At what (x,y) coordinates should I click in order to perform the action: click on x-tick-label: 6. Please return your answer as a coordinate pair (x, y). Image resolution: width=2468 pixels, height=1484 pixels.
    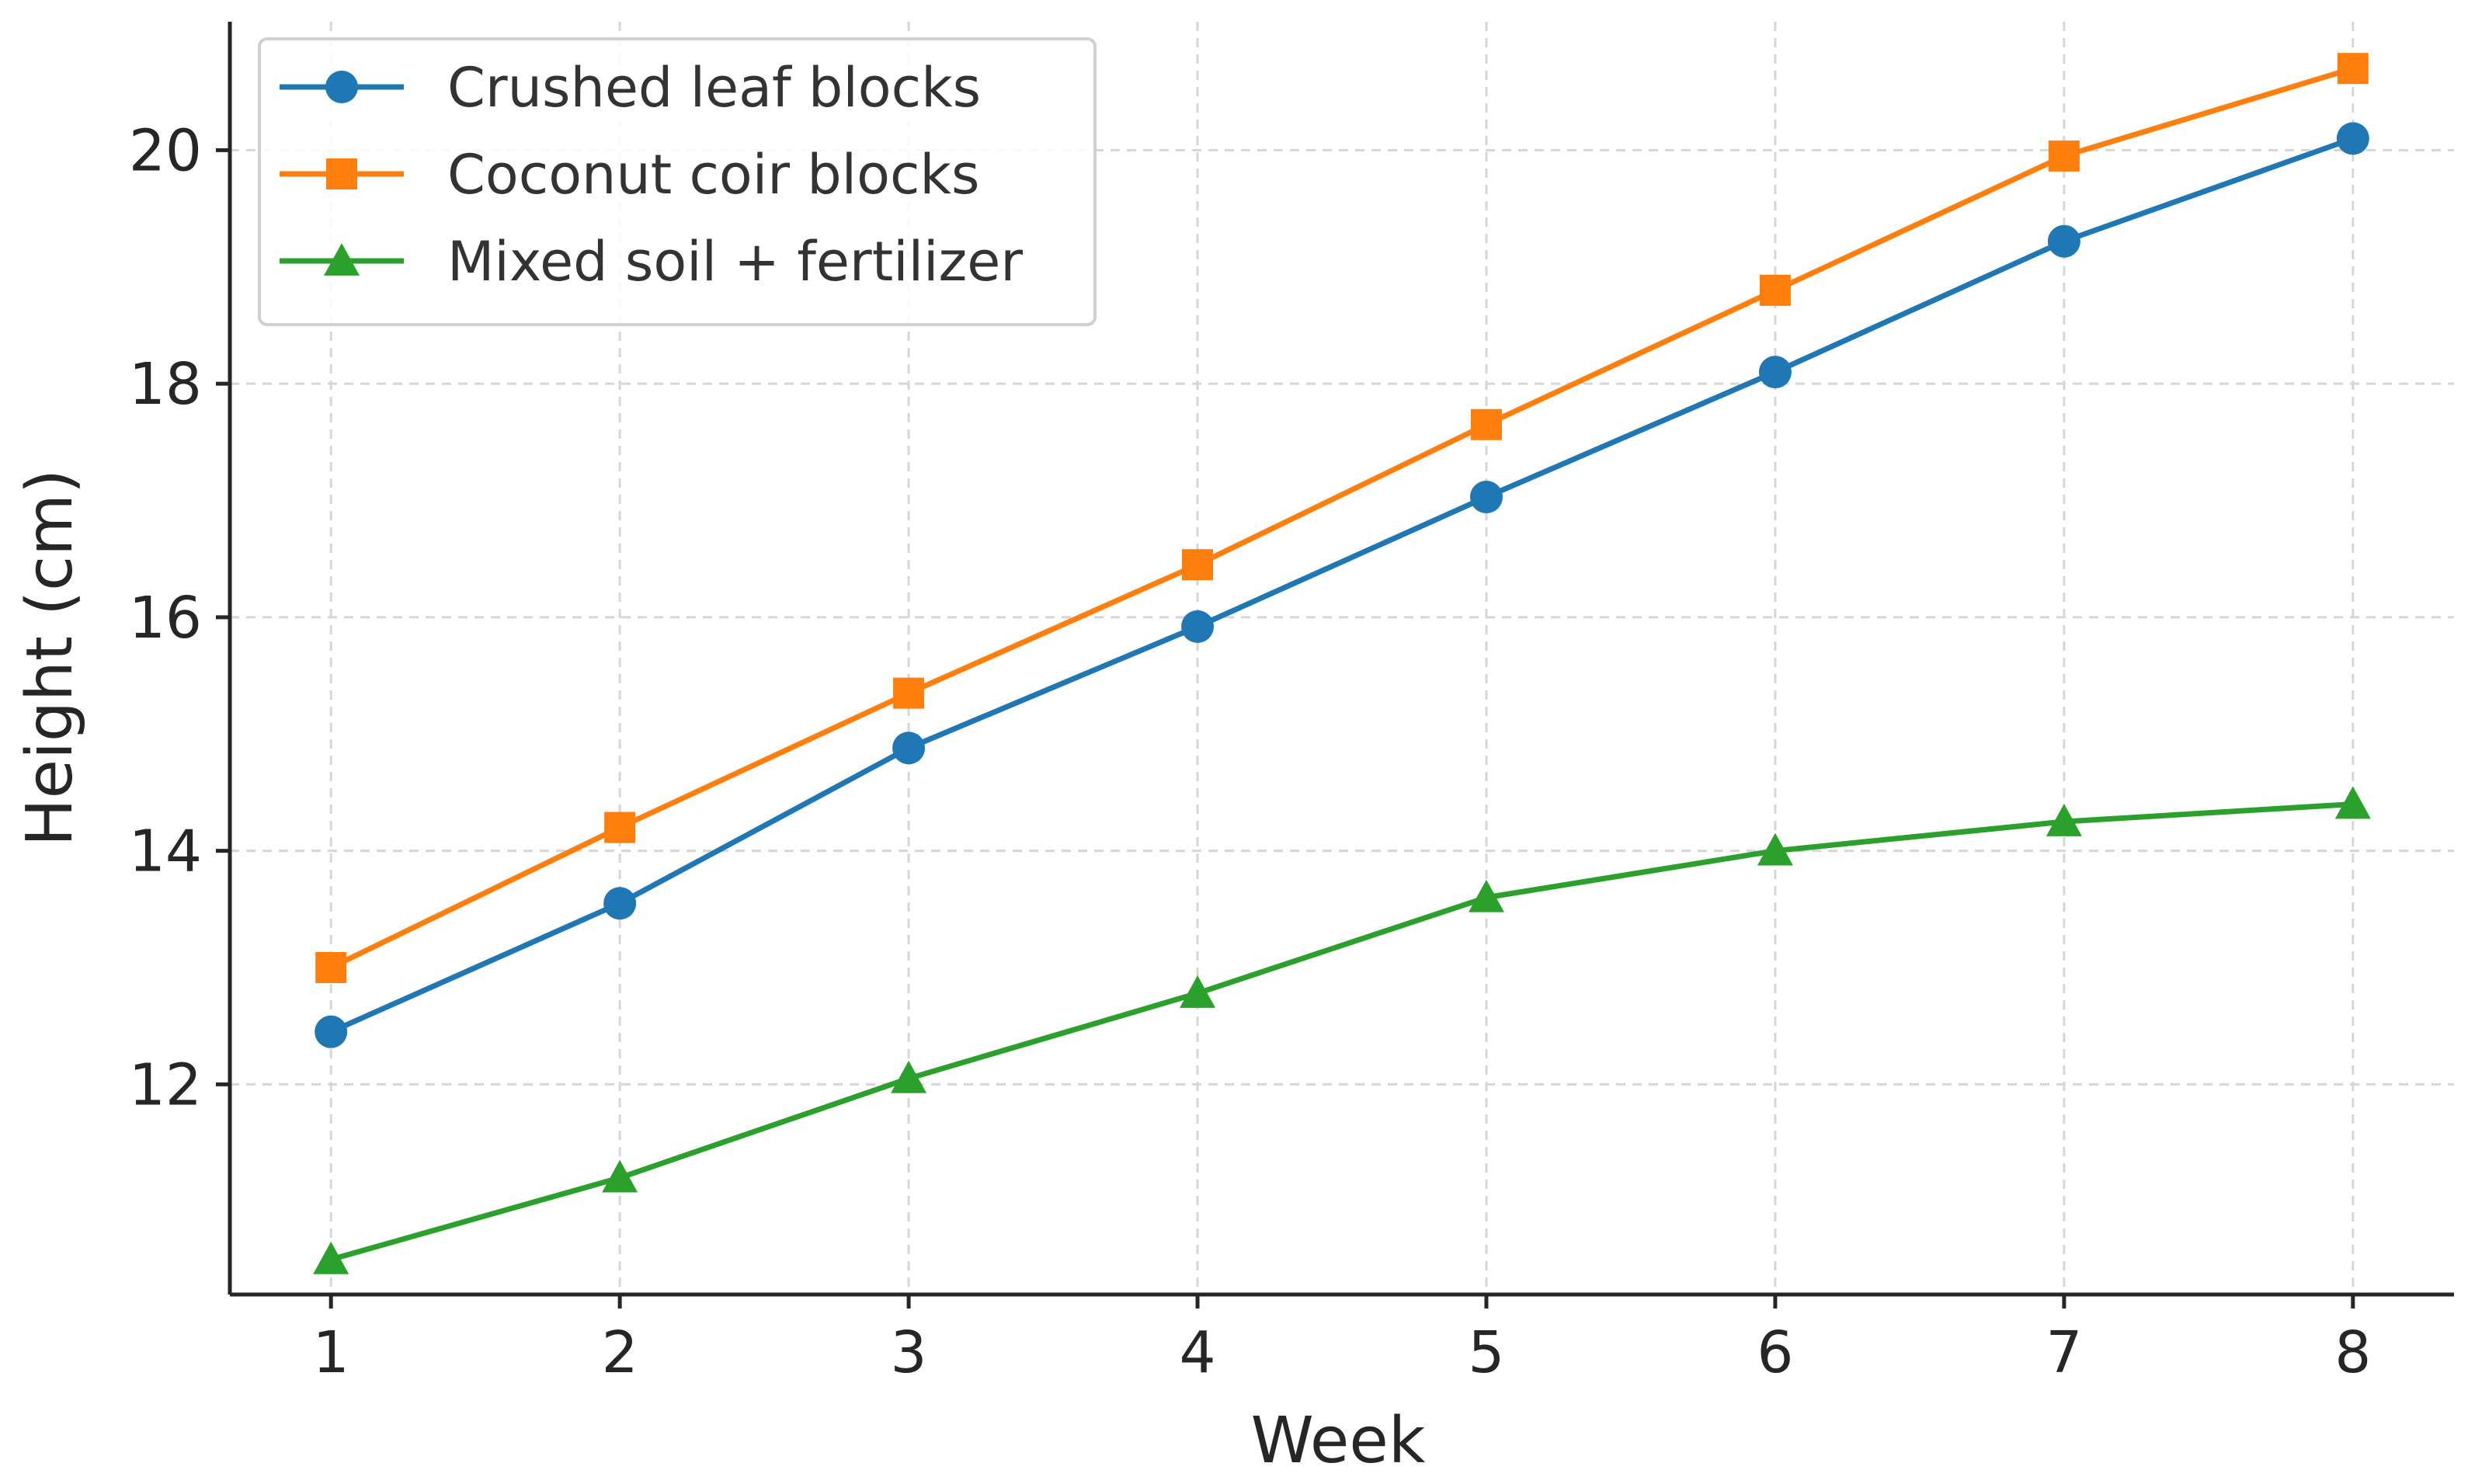
    Looking at the image, I should click on (1775, 1352).